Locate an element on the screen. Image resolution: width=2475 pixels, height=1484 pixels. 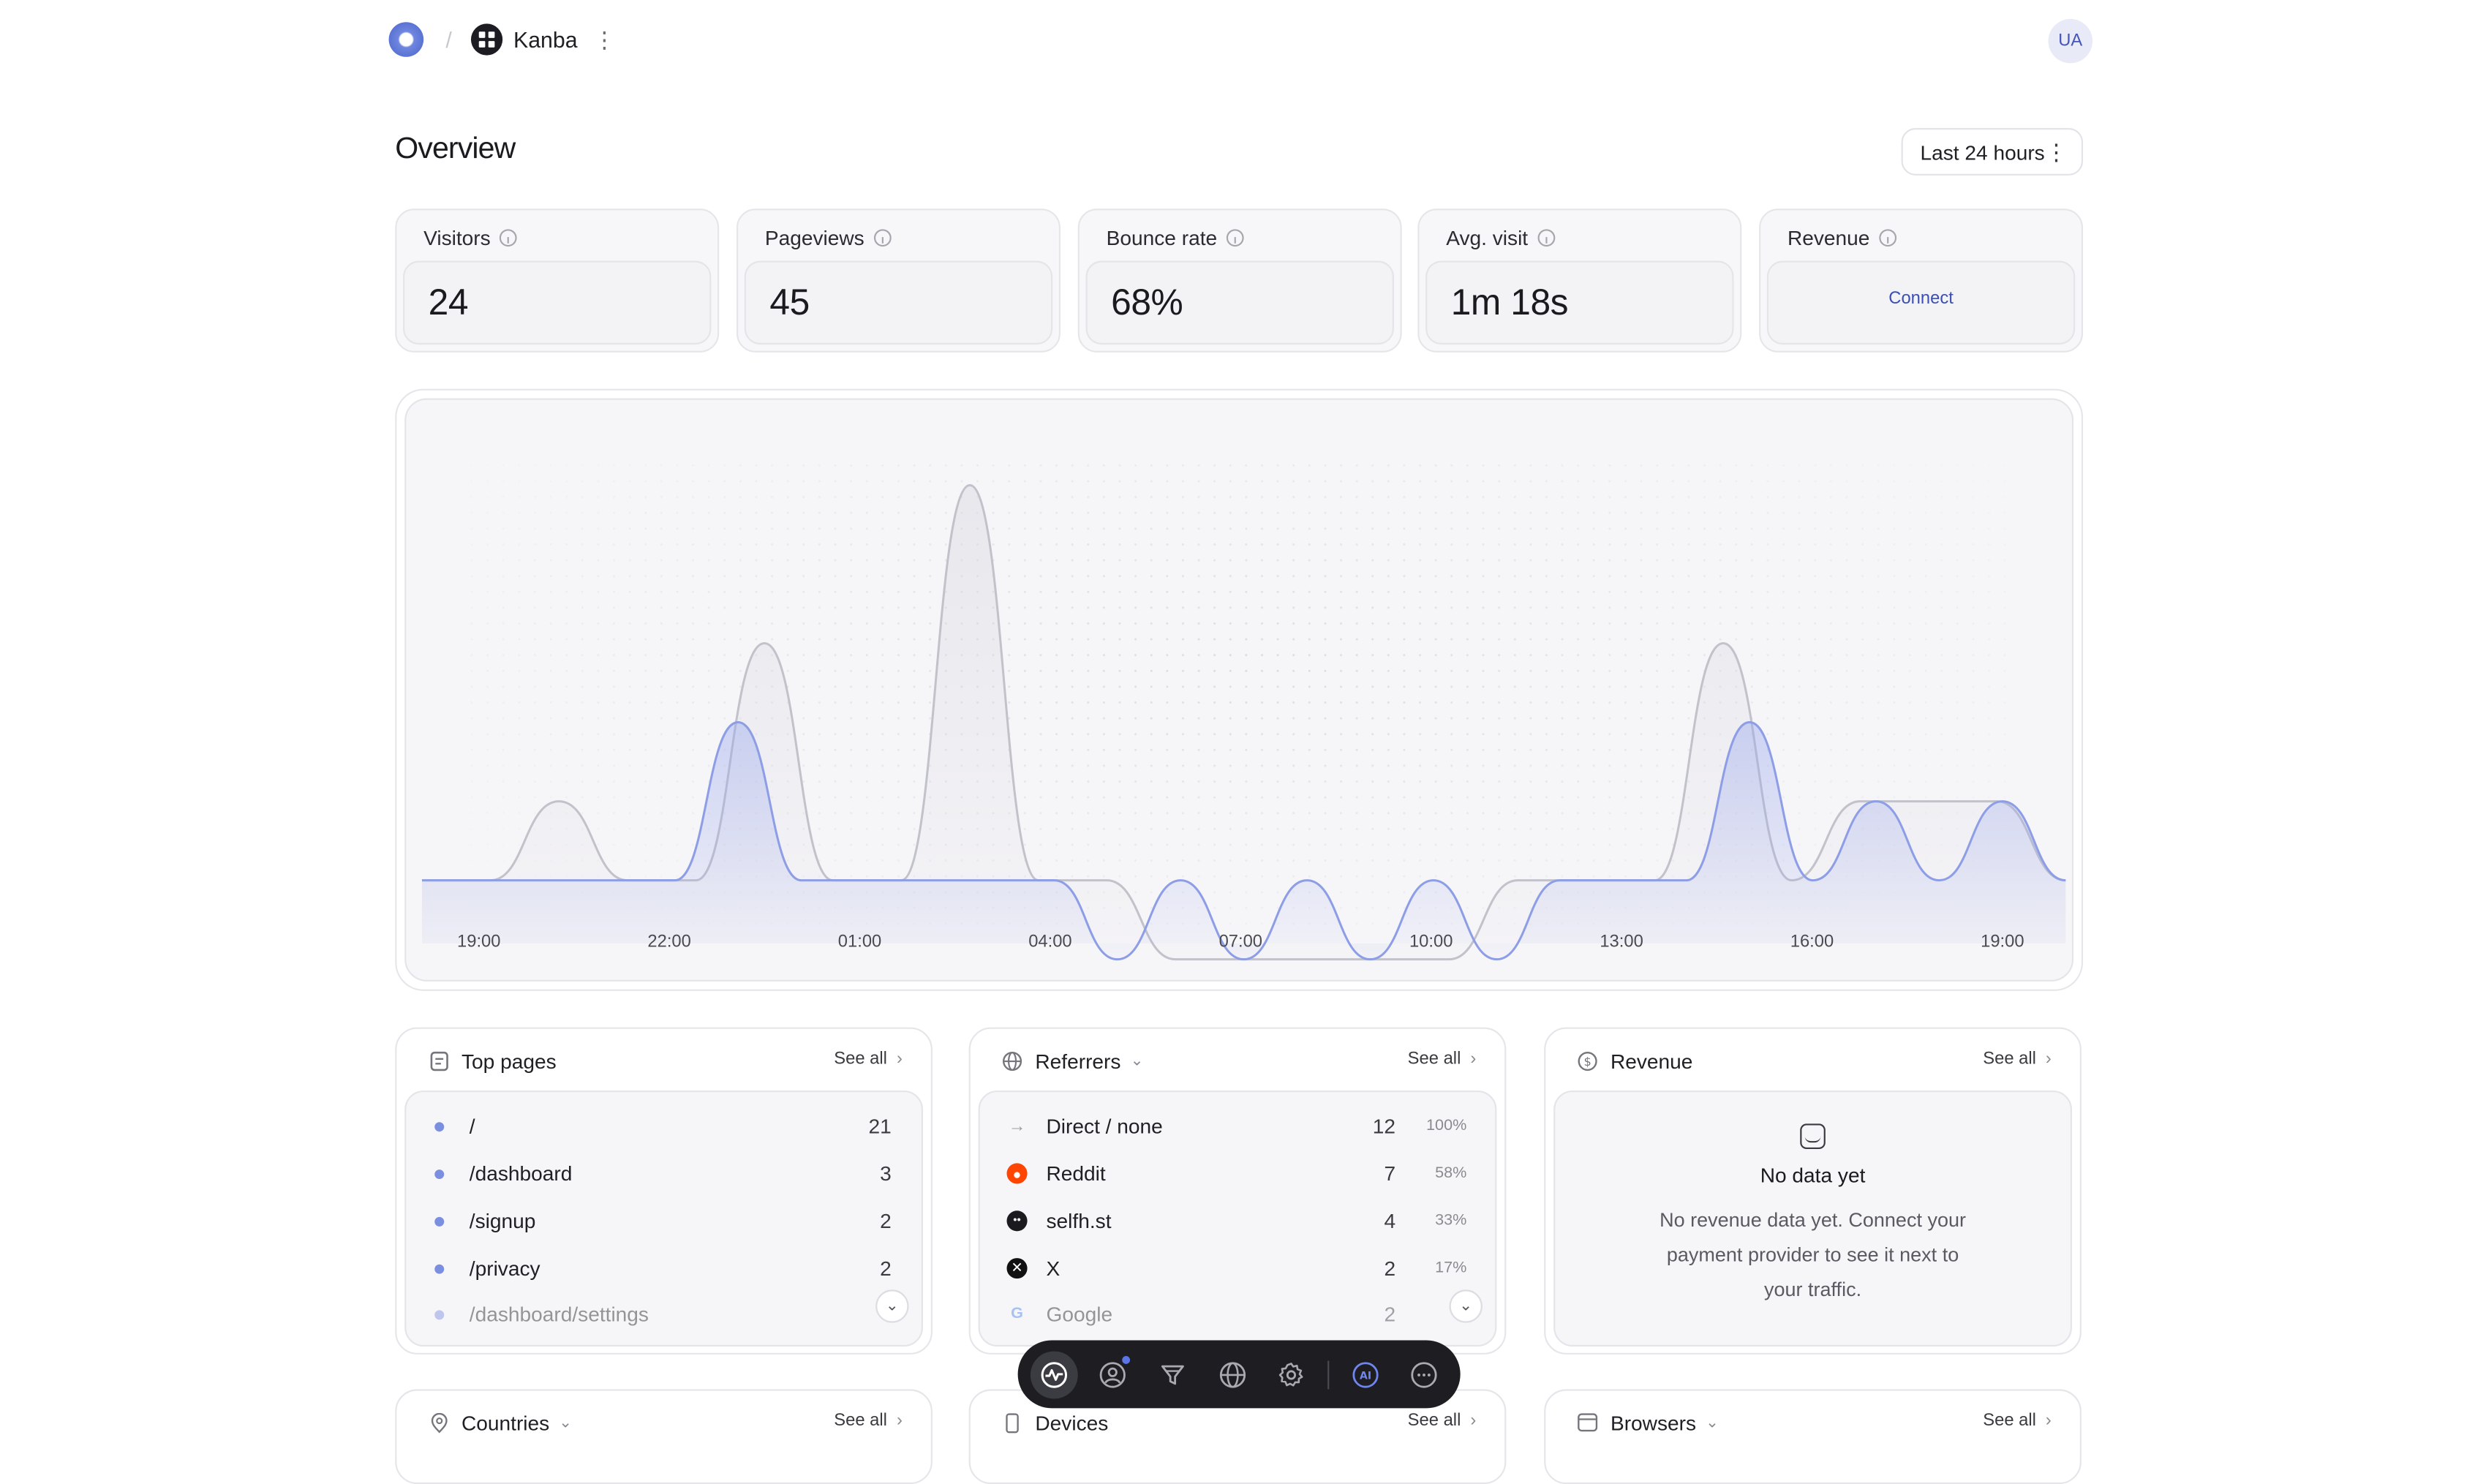
panel-title: Browsers is located at coordinates (1653, 1422).